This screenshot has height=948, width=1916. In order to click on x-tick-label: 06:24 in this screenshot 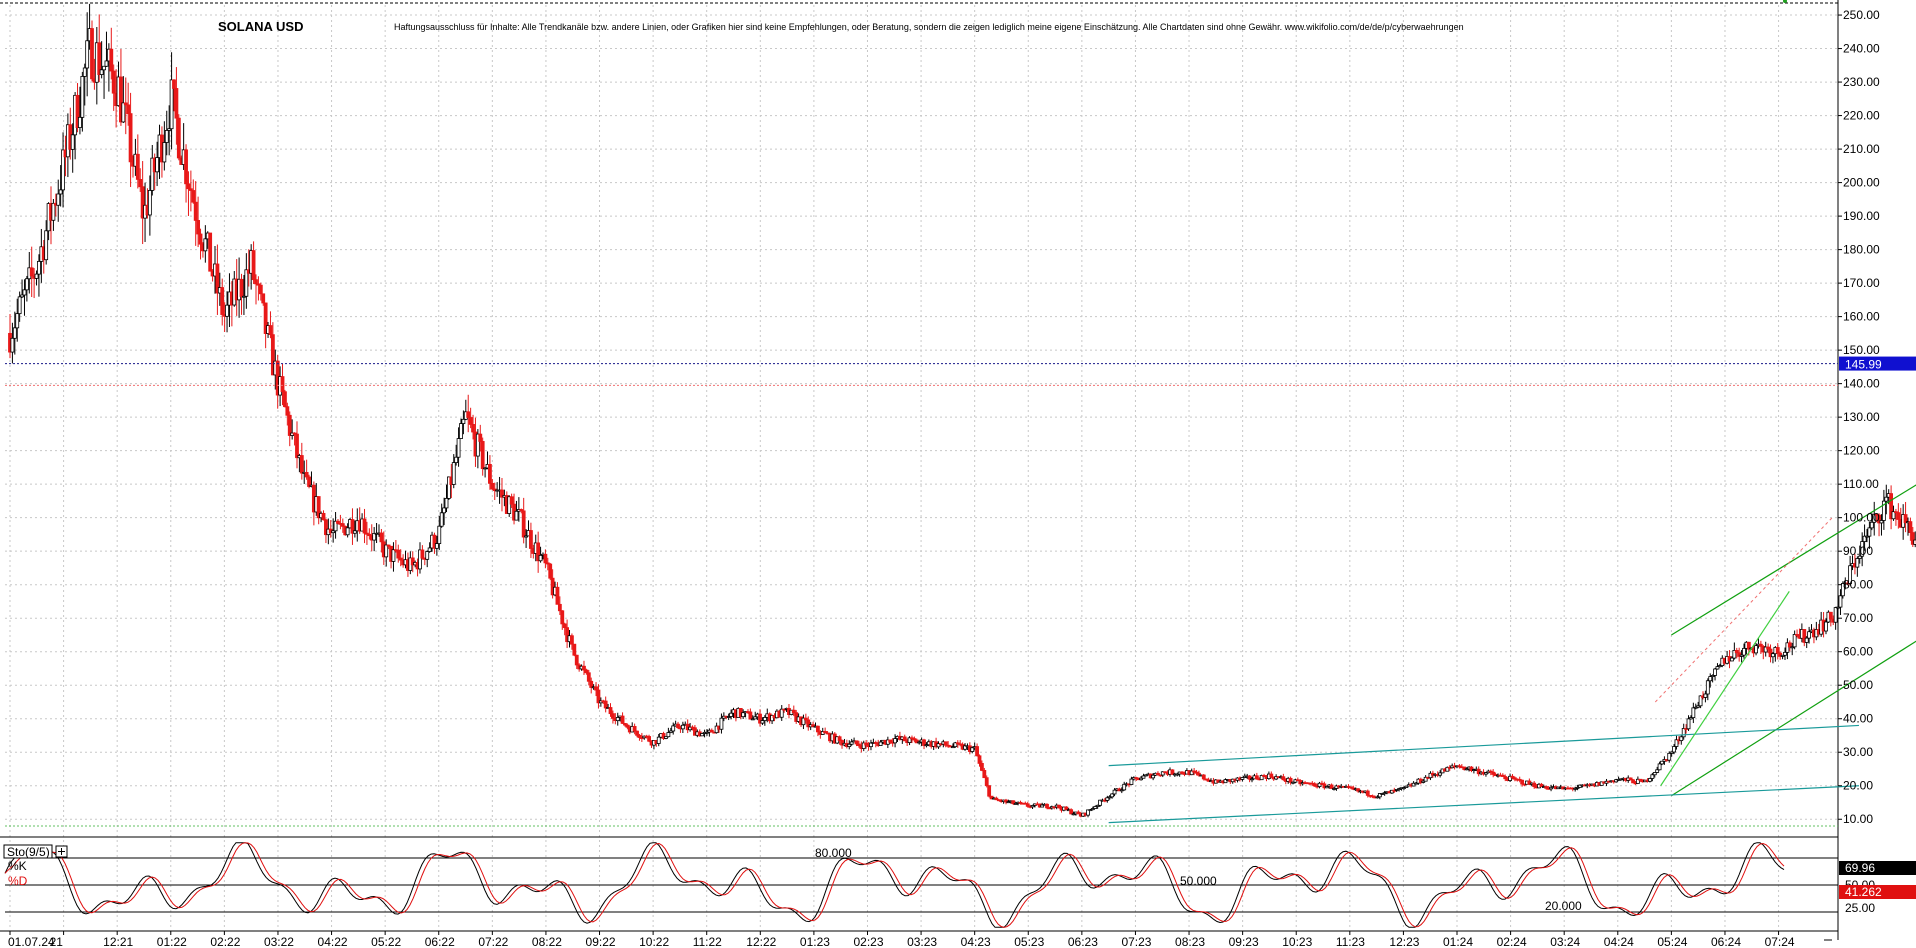, I will do `click(1726, 941)`.